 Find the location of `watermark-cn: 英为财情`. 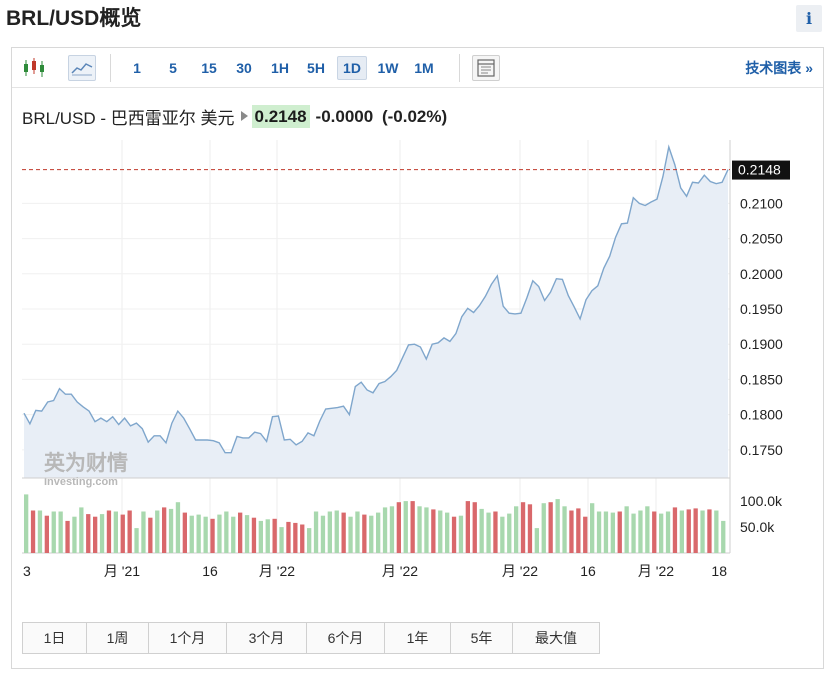

watermark-cn: 英为财情 is located at coordinates (86, 463).